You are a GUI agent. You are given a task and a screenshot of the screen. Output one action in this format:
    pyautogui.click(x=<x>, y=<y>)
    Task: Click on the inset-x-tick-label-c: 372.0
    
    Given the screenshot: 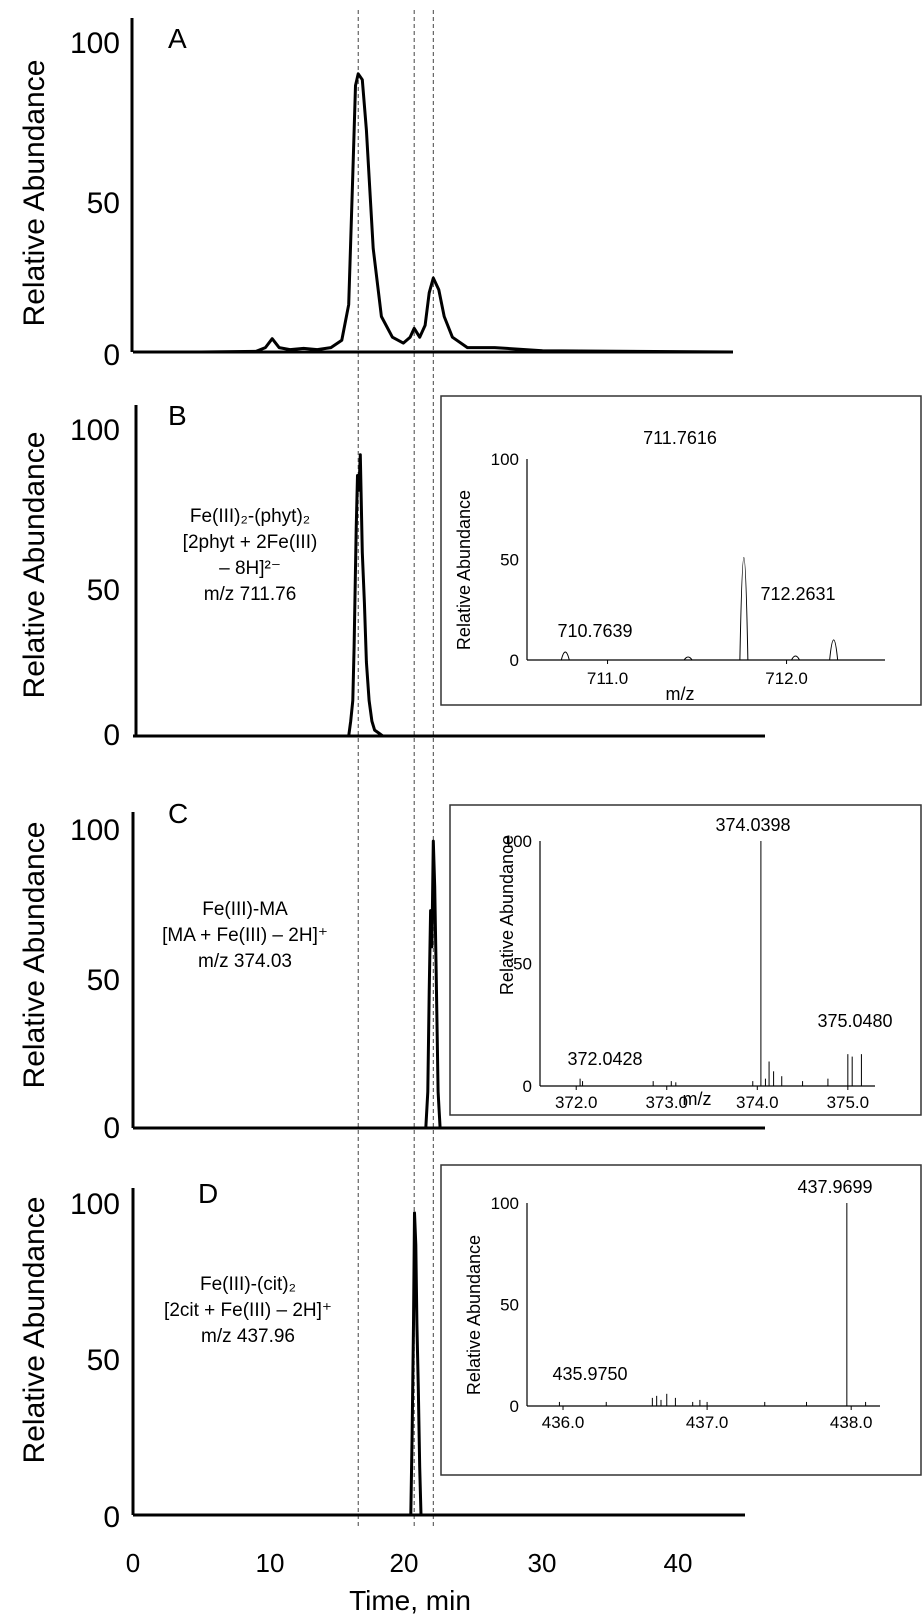 What is the action you would take?
    pyautogui.click(x=576, y=1102)
    